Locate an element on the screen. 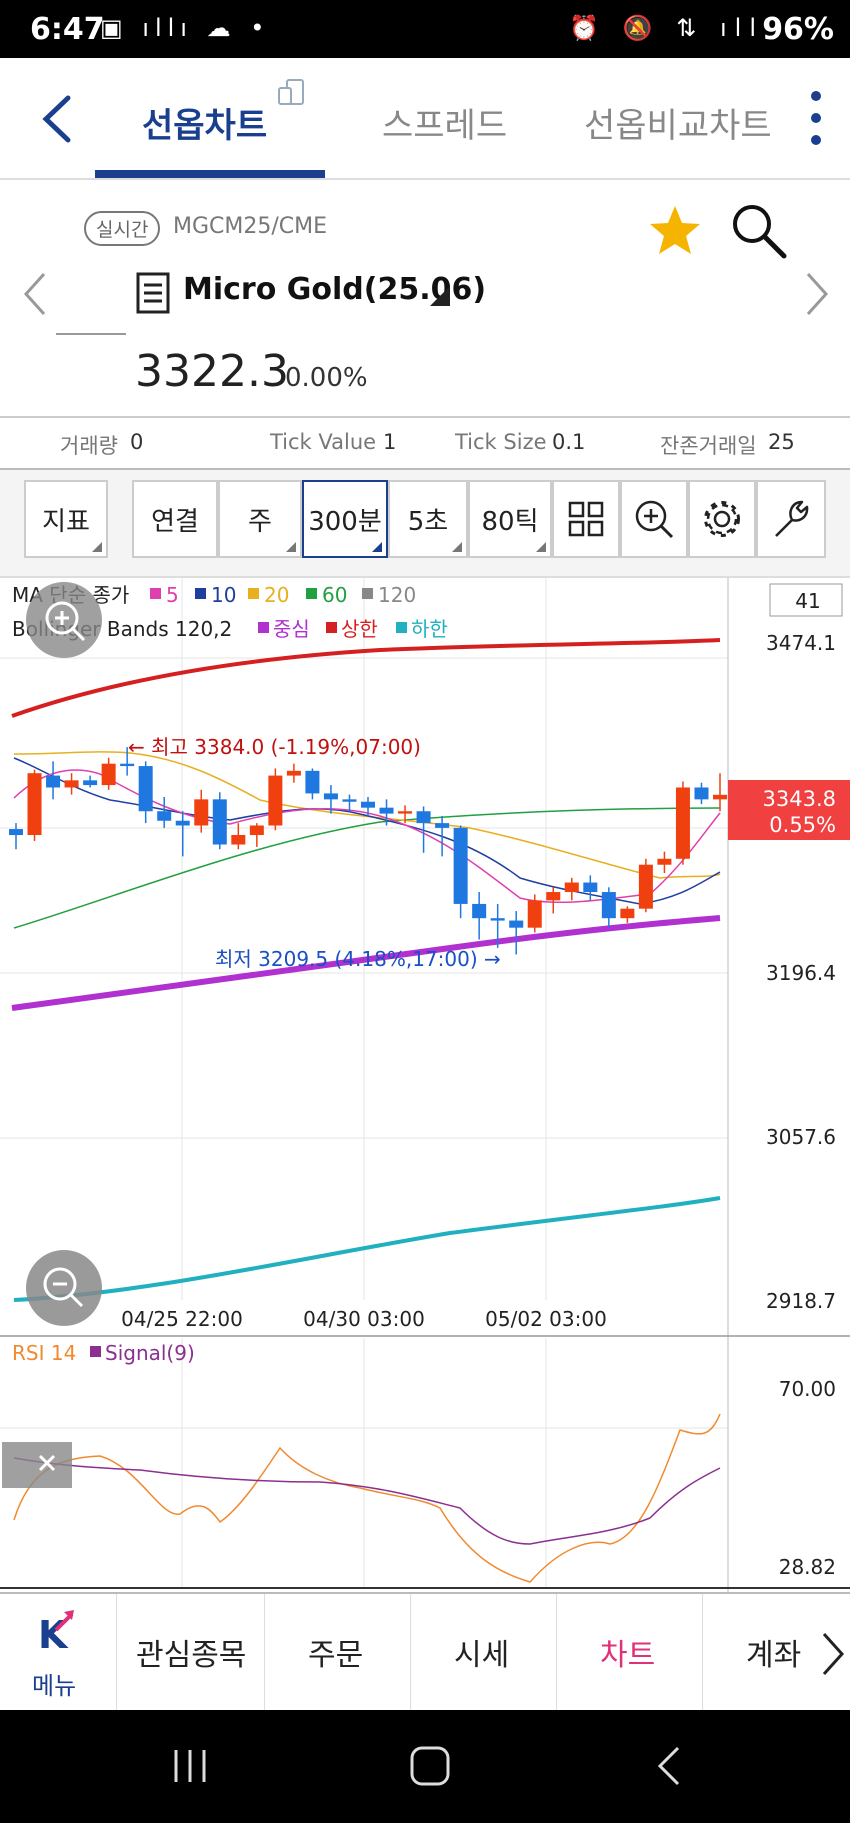  menu-label: 메뉴 is located at coordinates (54, 1686).